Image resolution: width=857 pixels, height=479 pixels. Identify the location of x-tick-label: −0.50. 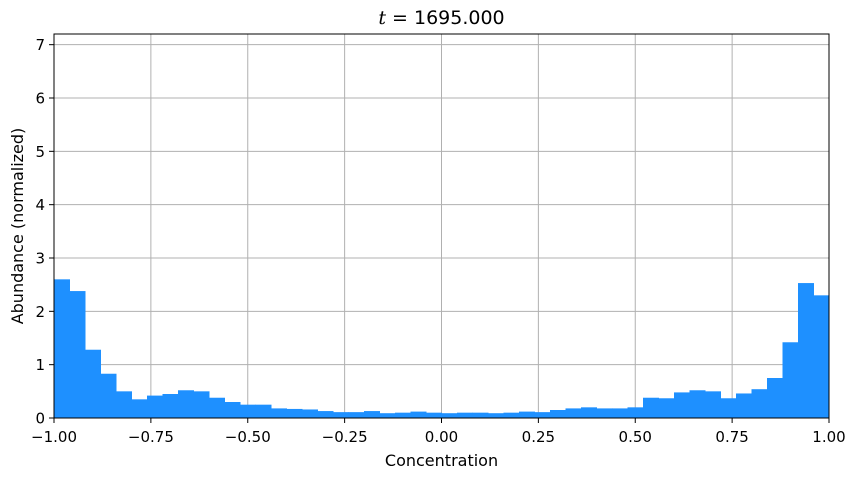
(248, 437).